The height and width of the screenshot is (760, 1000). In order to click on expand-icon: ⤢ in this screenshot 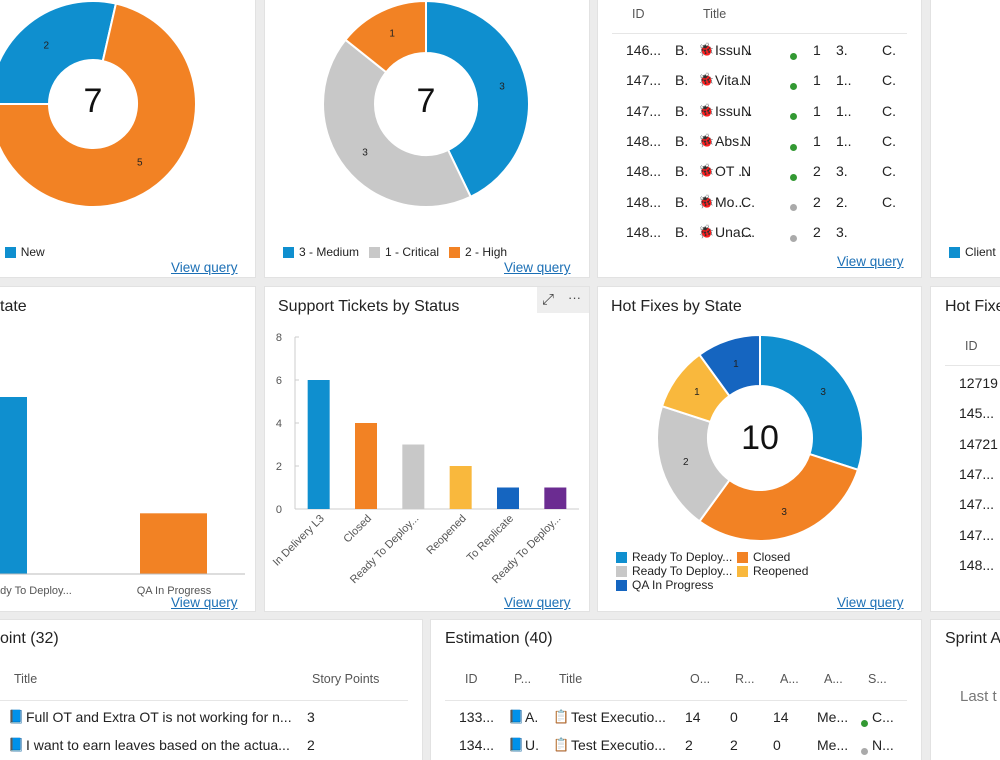, I will do `click(548, 299)`.